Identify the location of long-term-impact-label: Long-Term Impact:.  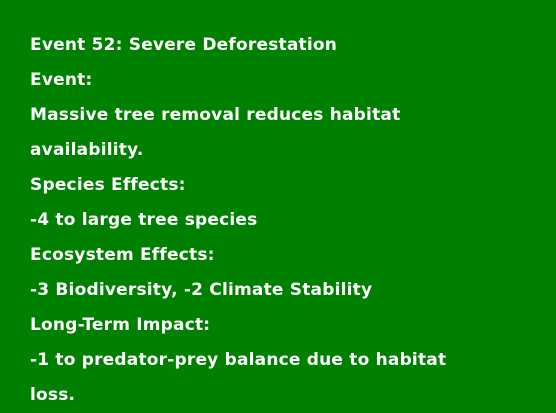
(120, 325).